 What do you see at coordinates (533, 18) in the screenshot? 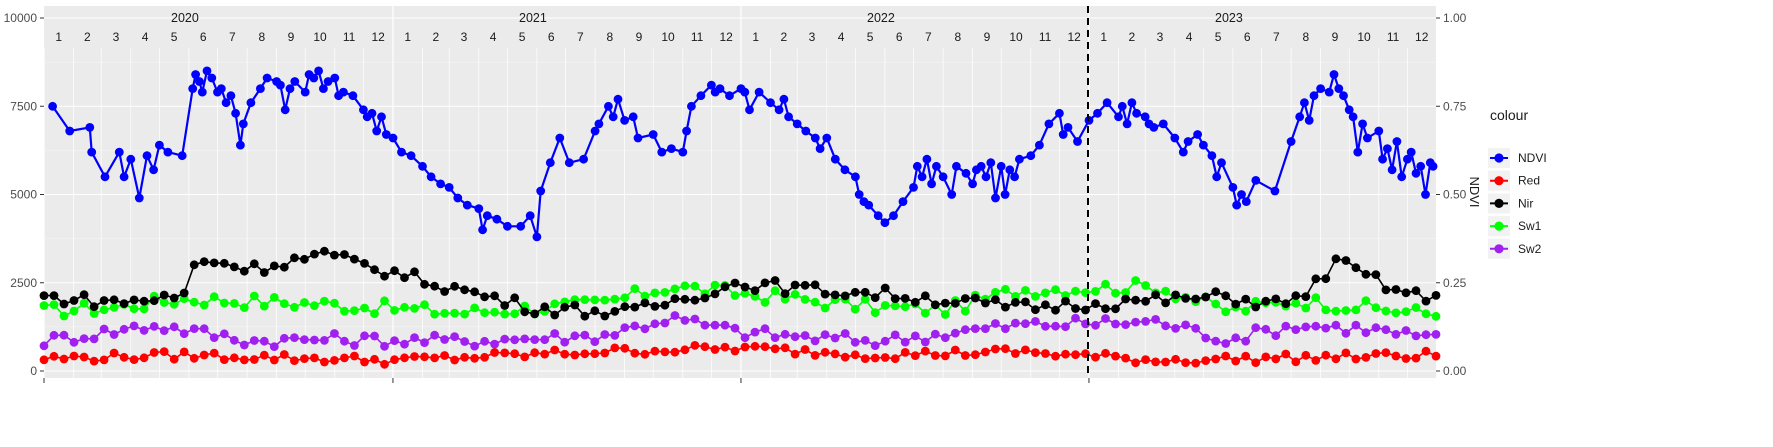
I see `year-label: 2021` at bounding box center [533, 18].